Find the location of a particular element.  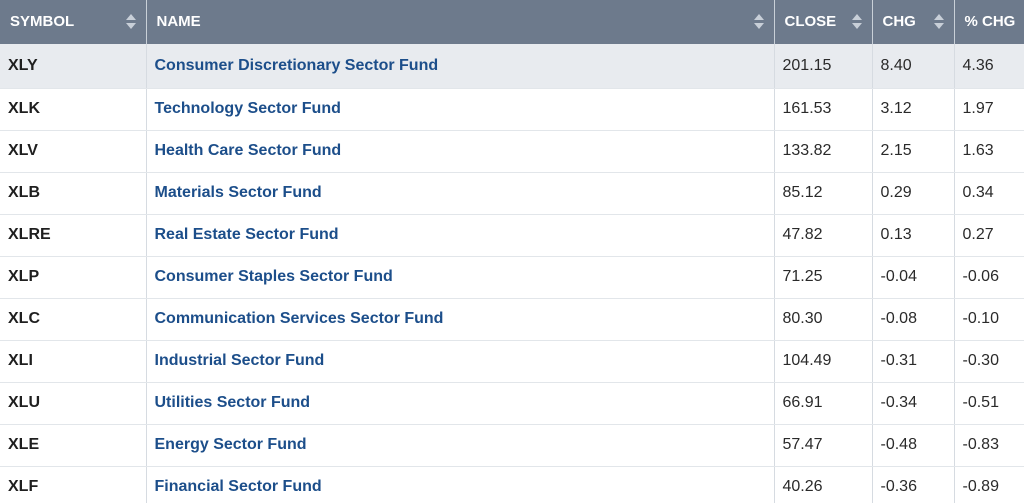

table-row: XLF Financial Sector Fund 40.26 -0.36 -0.89 is located at coordinates (512, 484).